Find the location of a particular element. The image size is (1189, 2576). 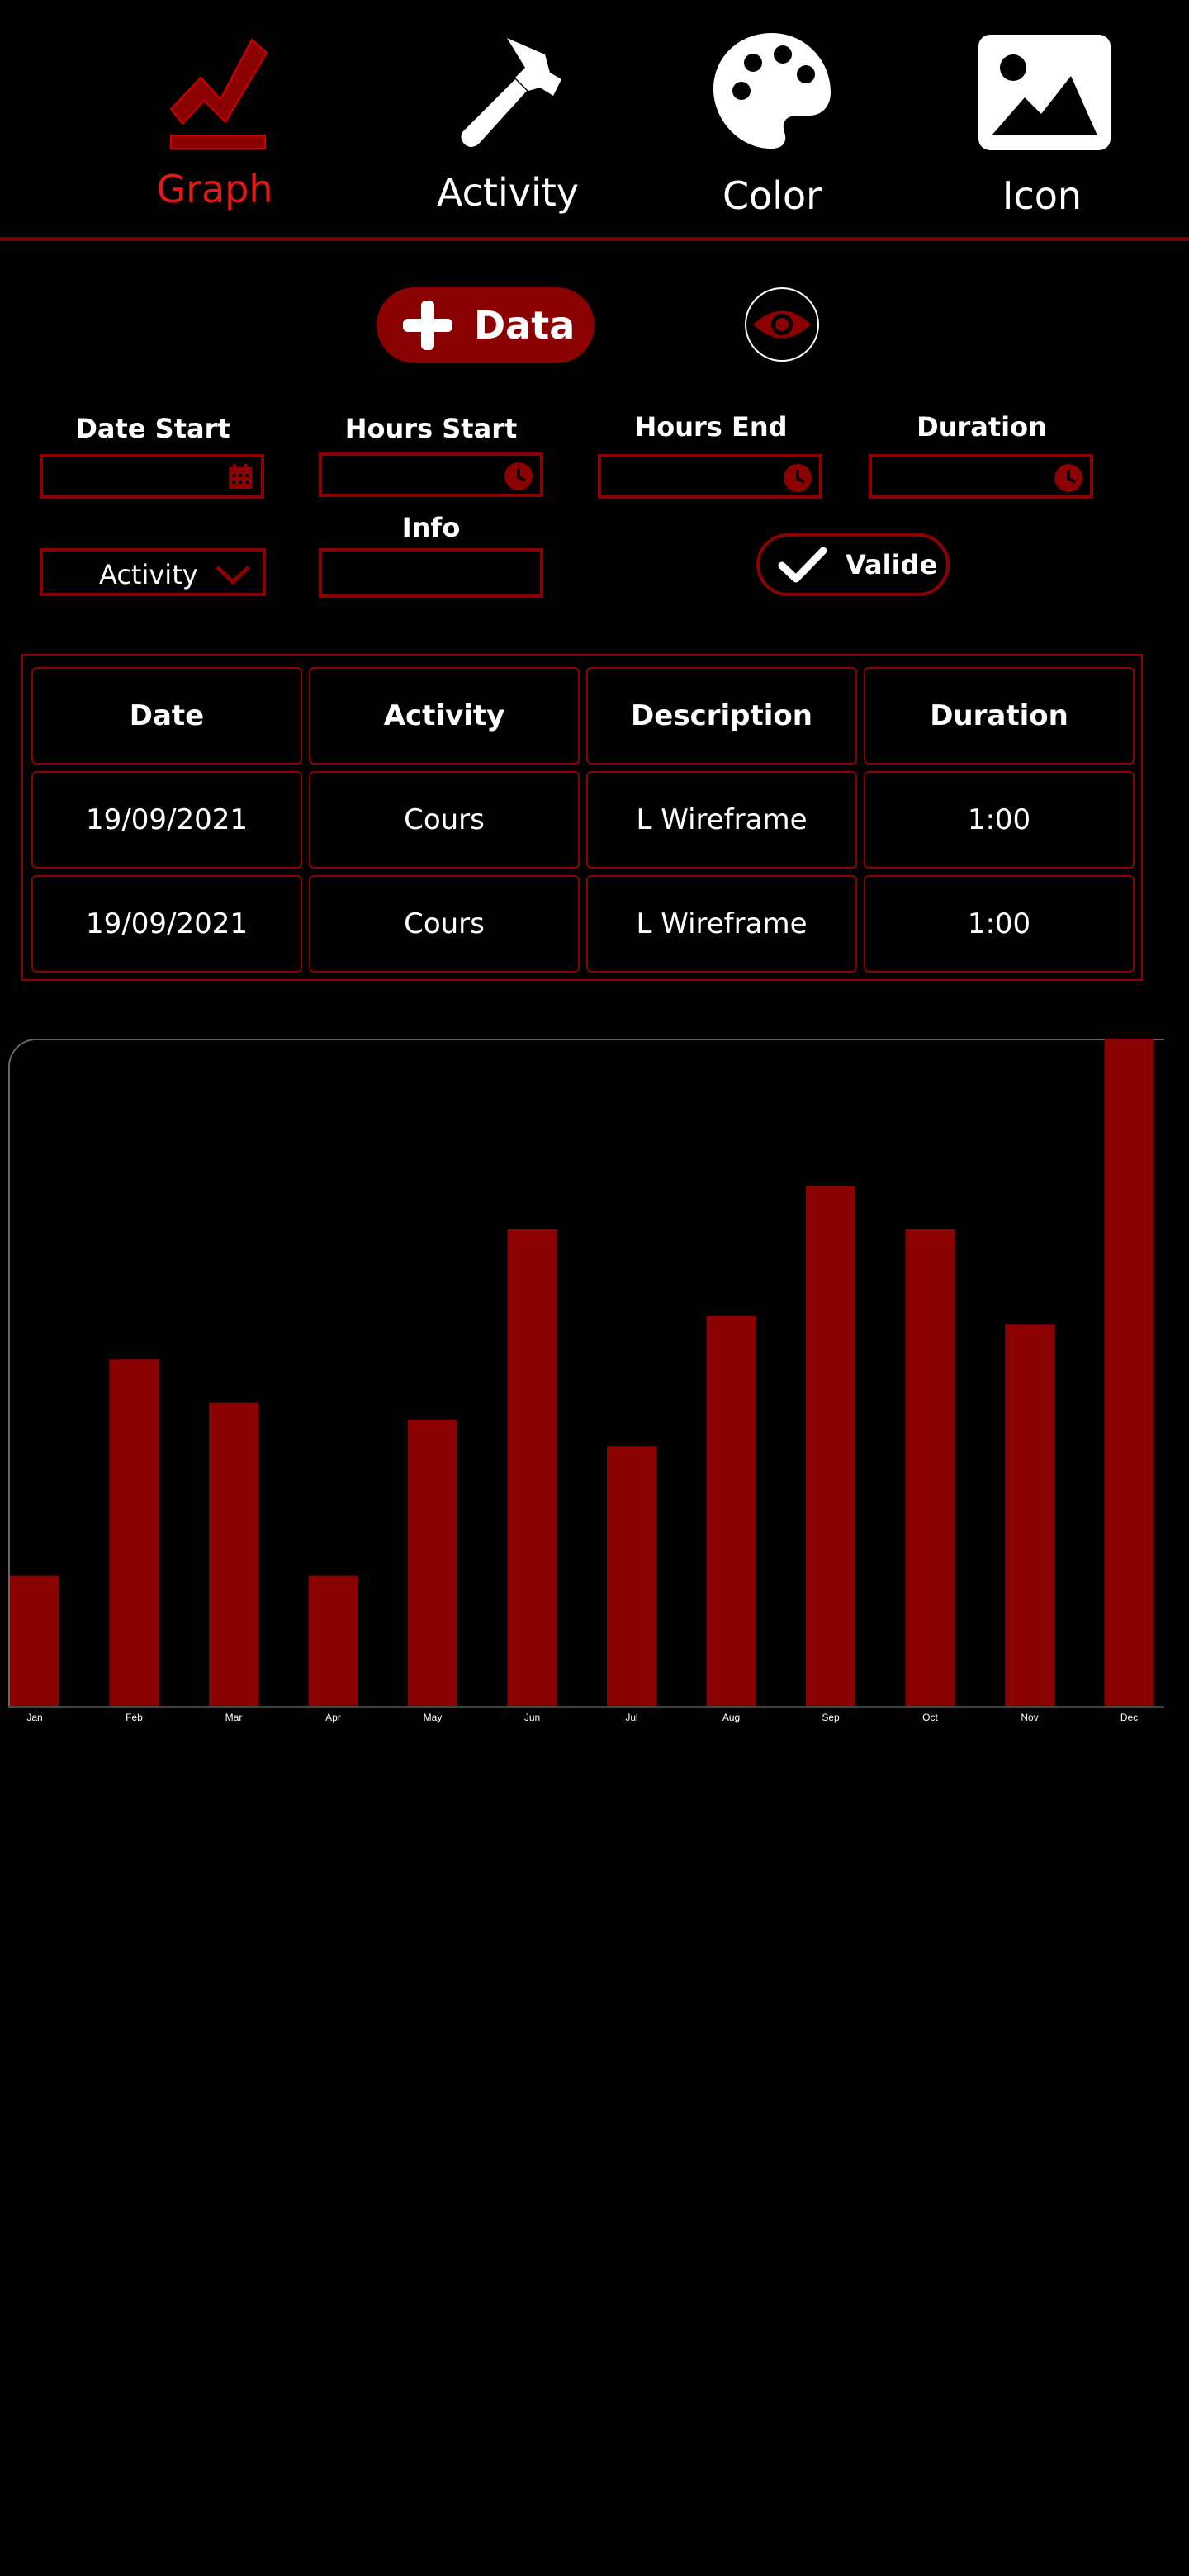

nav-graph: Graph is located at coordinates (214, 125).